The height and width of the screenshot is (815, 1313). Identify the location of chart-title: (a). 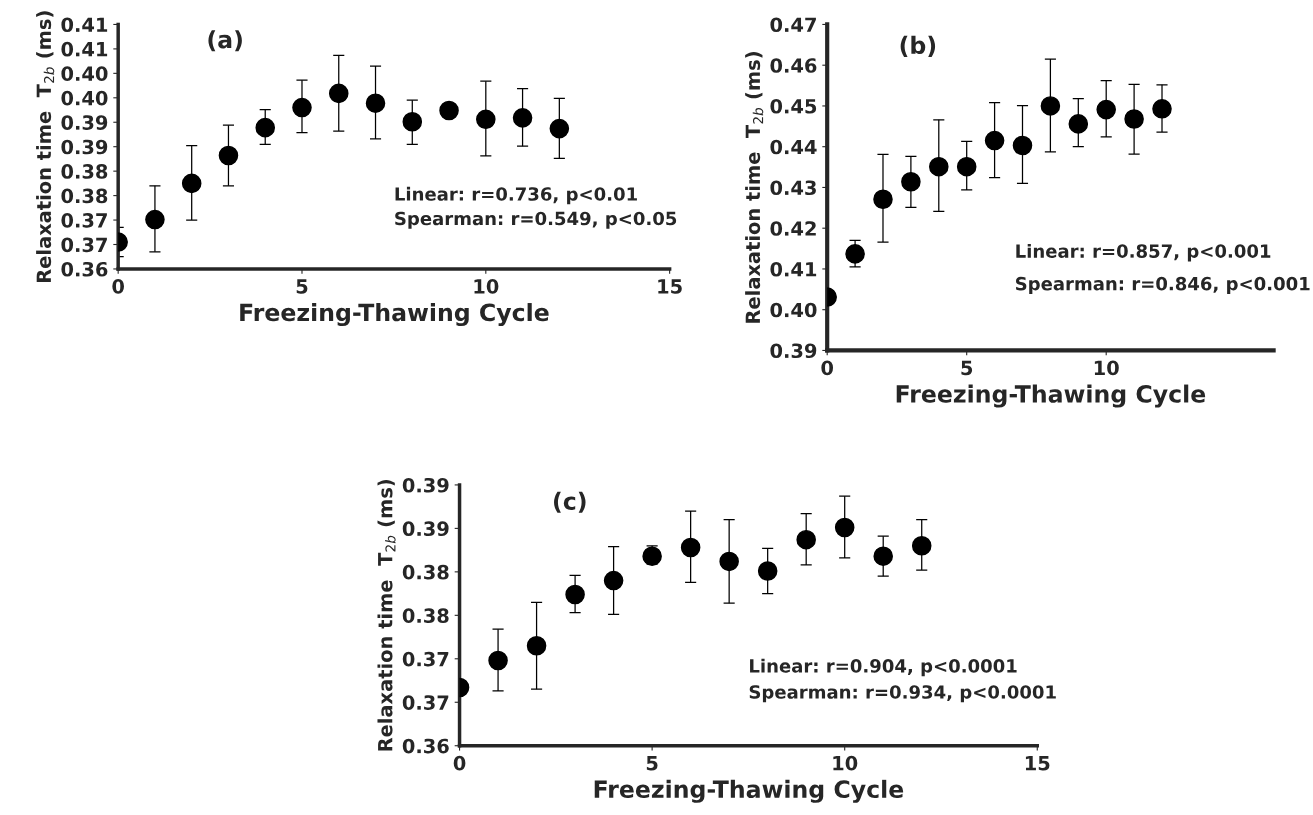
(225, 41).